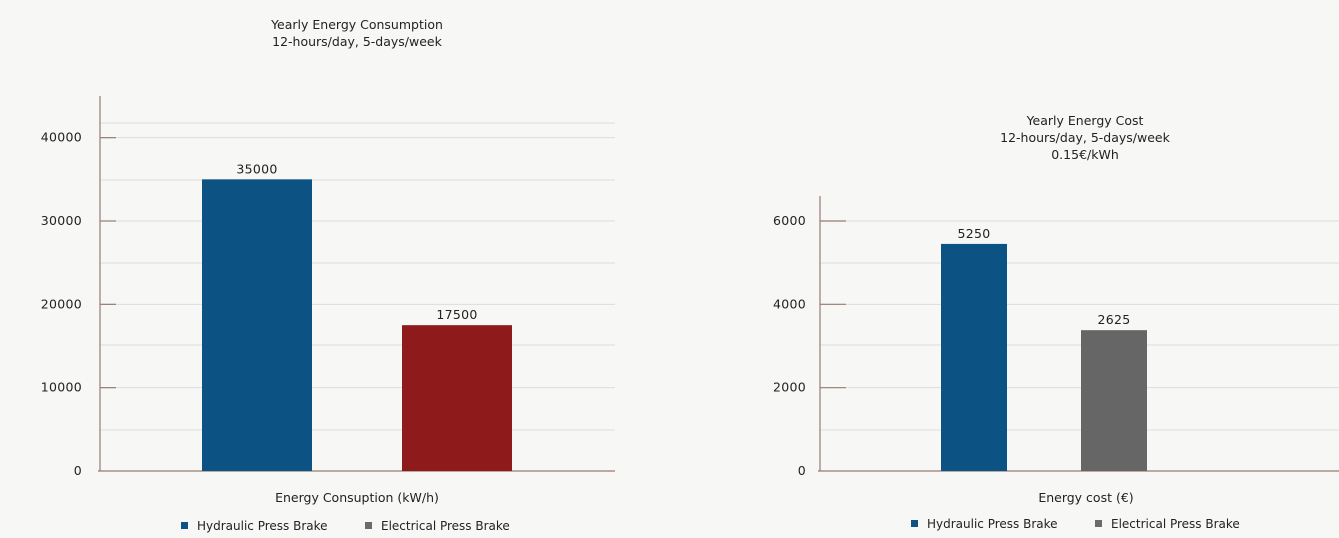  I want to click on y-tick-label: 6000, so click(789, 220).